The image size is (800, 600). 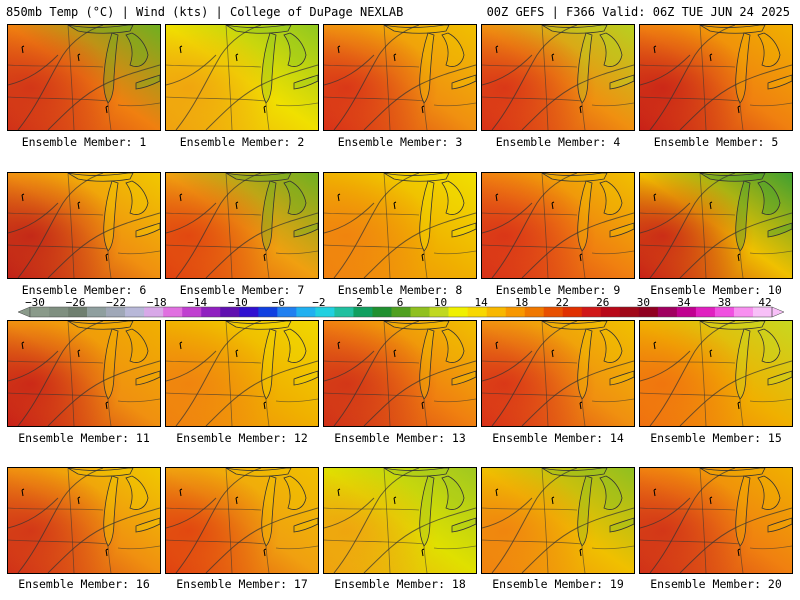 What do you see at coordinates (400, 290) in the screenshot?
I see `ensemble-member-label: Ensemble Member: 8` at bounding box center [400, 290].